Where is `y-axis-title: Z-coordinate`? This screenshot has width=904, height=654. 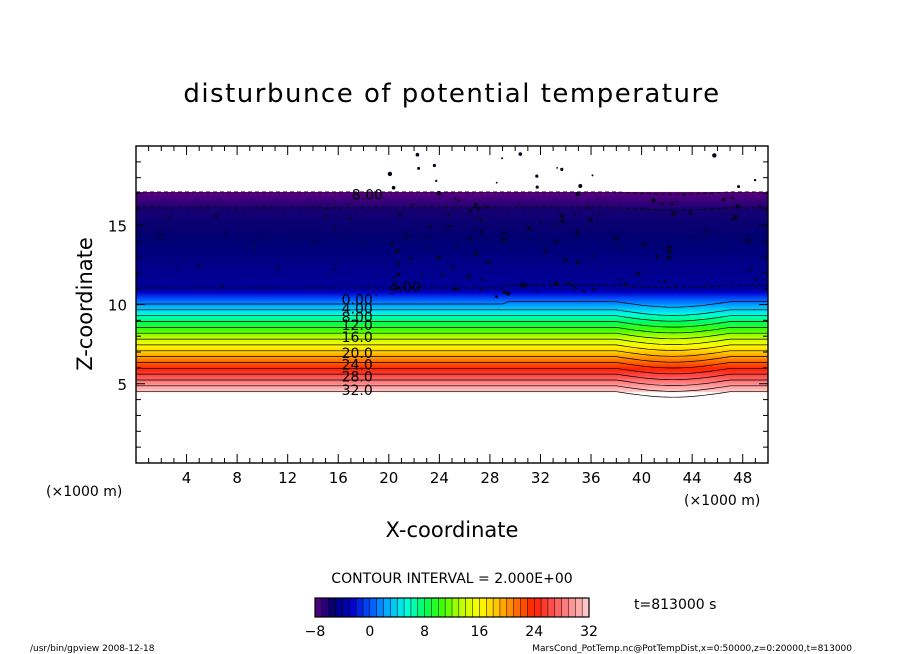 y-axis-title: Z-coordinate is located at coordinates (85, 304).